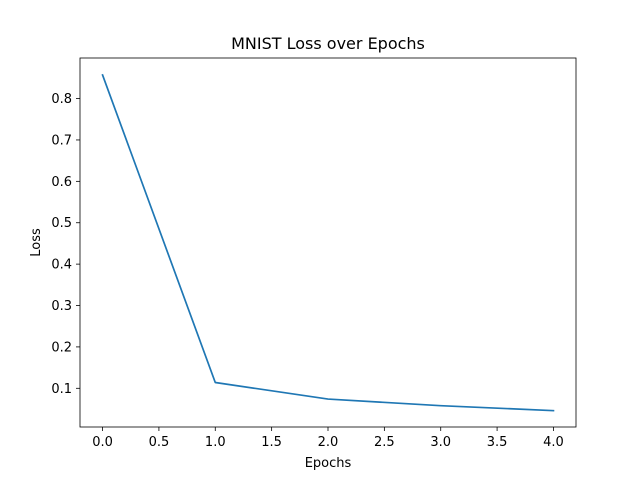 This screenshot has height=480, width=640. Describe the element at coordinates (61, 182) in the screenshot. I see `y-tick-label: 0.6` at that location.